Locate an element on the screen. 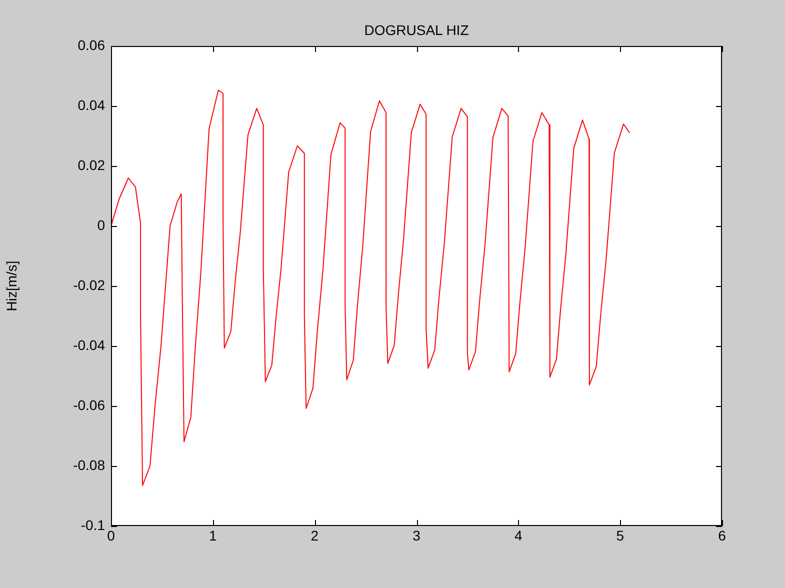  x-tick-label: 2 is located at coordinates (314, 535).